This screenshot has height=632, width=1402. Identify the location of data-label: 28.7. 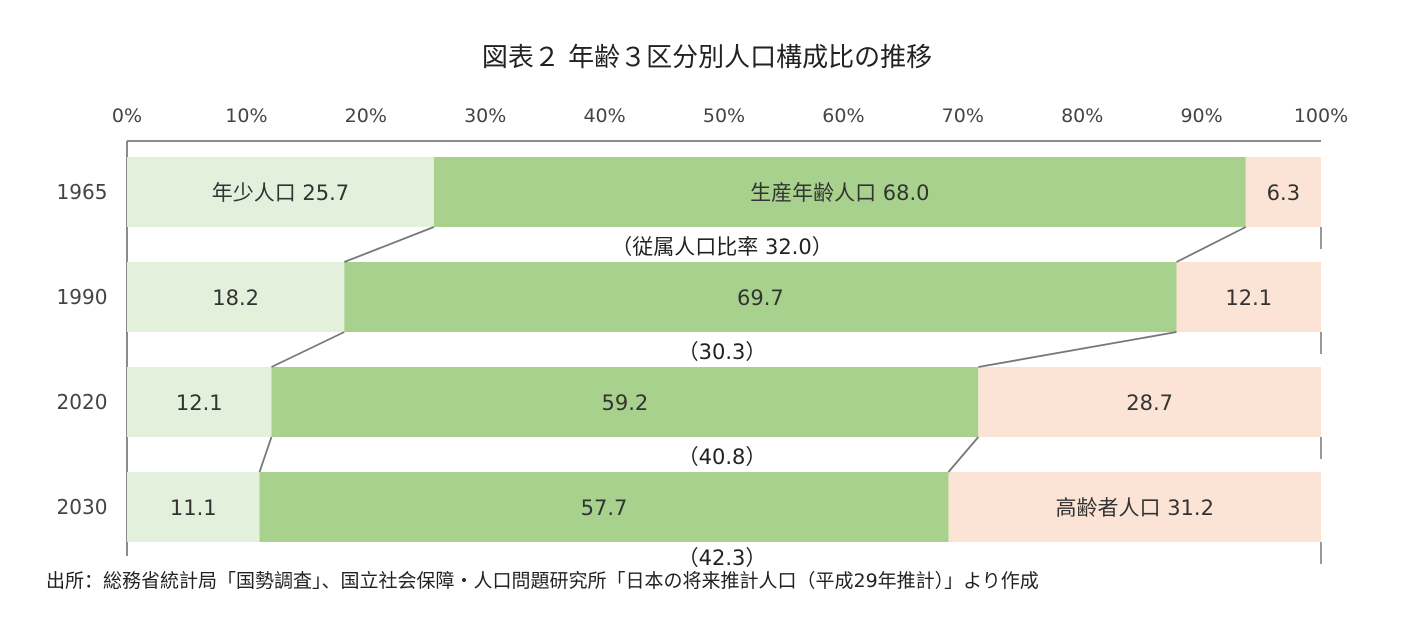
(1149, 403).